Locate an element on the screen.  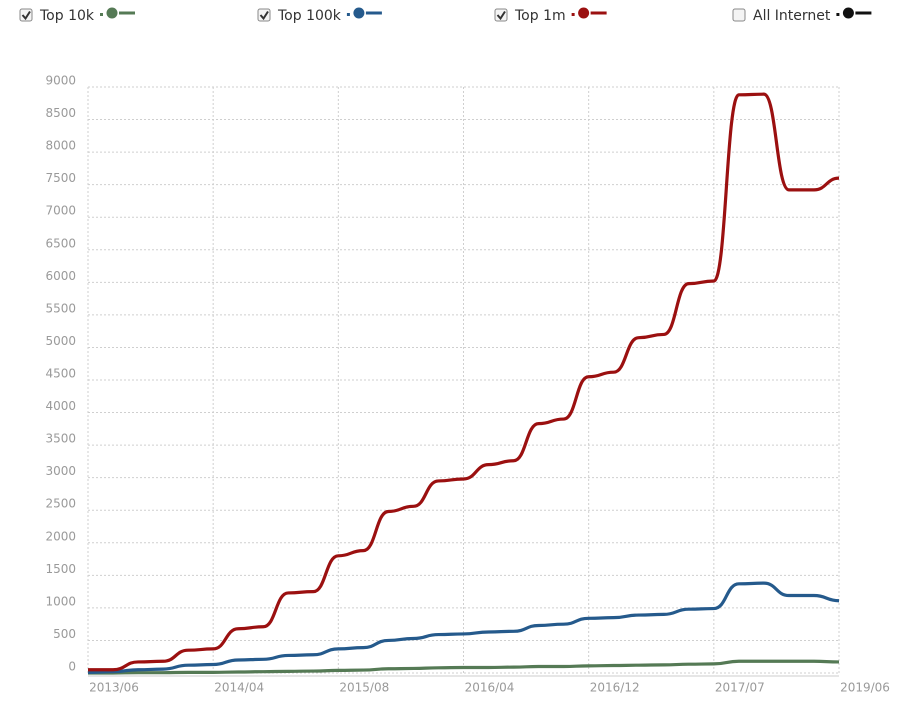
legend-item: Top 100k is located at coordinates (319, 16).